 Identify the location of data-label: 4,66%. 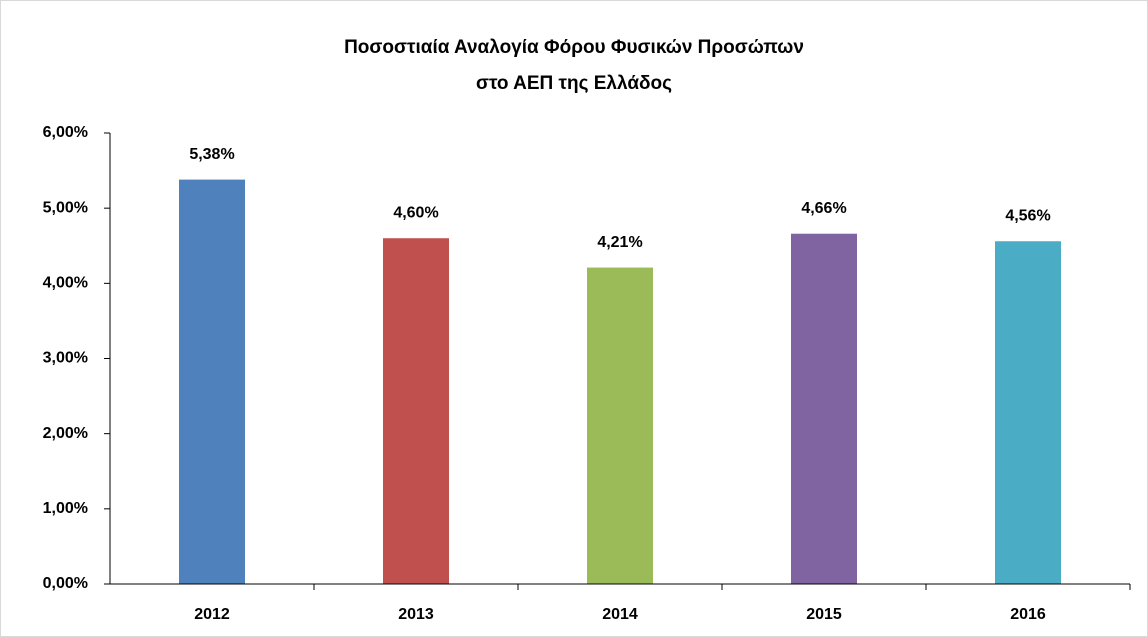
(823, 208).